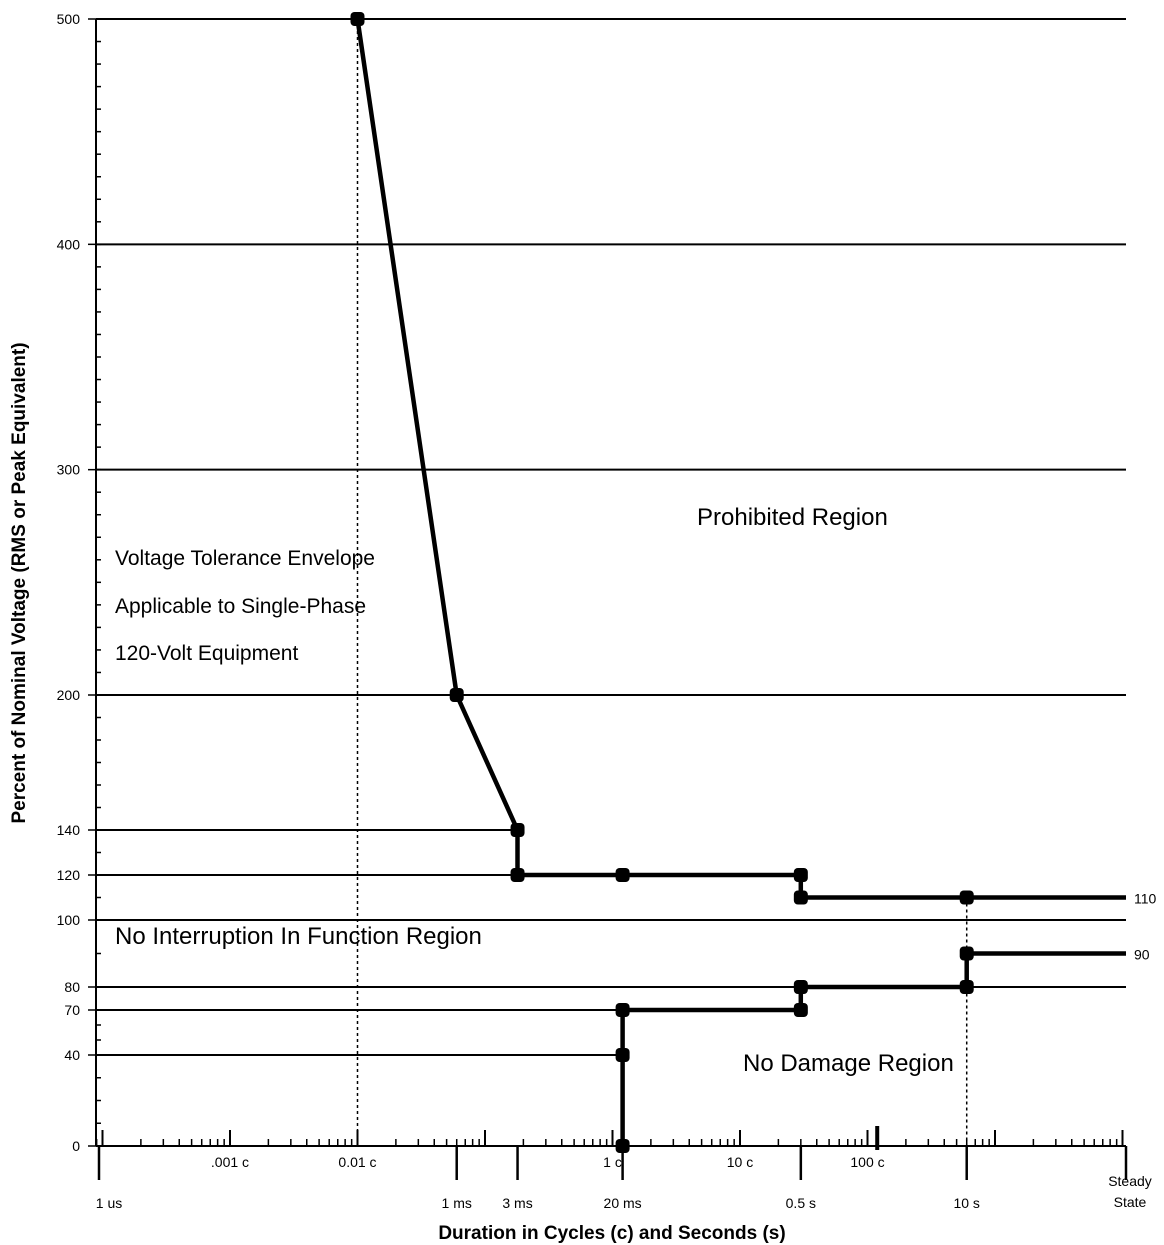 The height and width of the screenshot is (1245, 1164). I want to click on x-tick-label-cycles: 1 c, so click(612, 1162).